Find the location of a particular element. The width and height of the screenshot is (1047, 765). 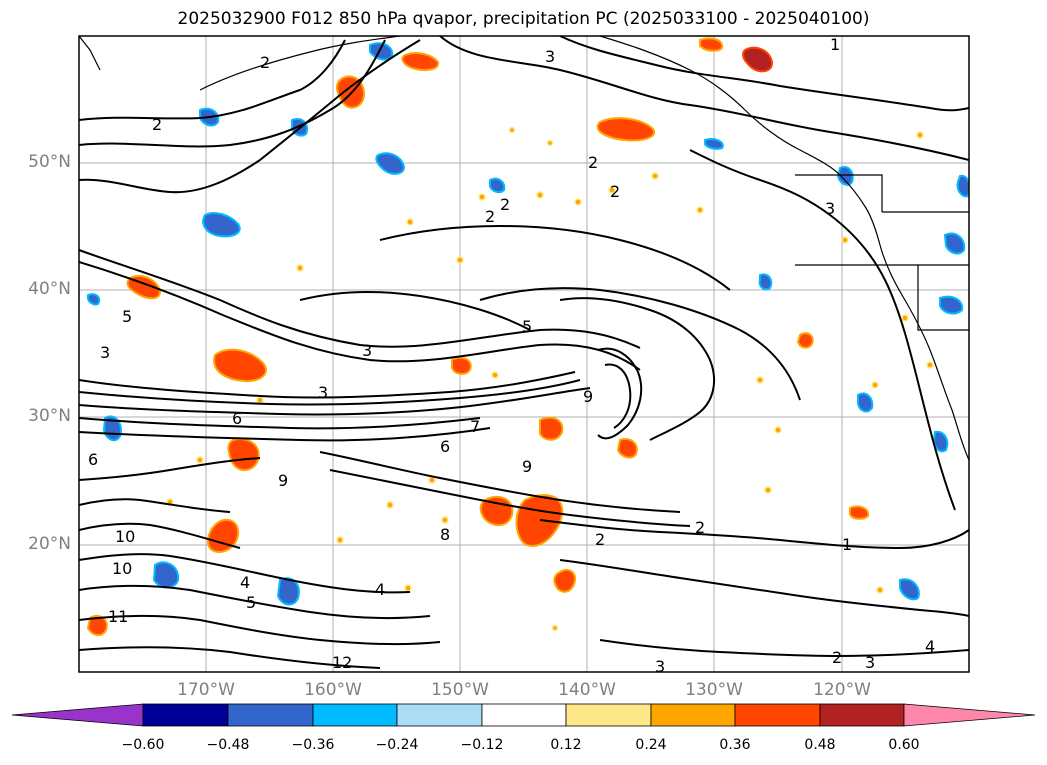

contour-label: 8 is located at coordinates (445, 534).